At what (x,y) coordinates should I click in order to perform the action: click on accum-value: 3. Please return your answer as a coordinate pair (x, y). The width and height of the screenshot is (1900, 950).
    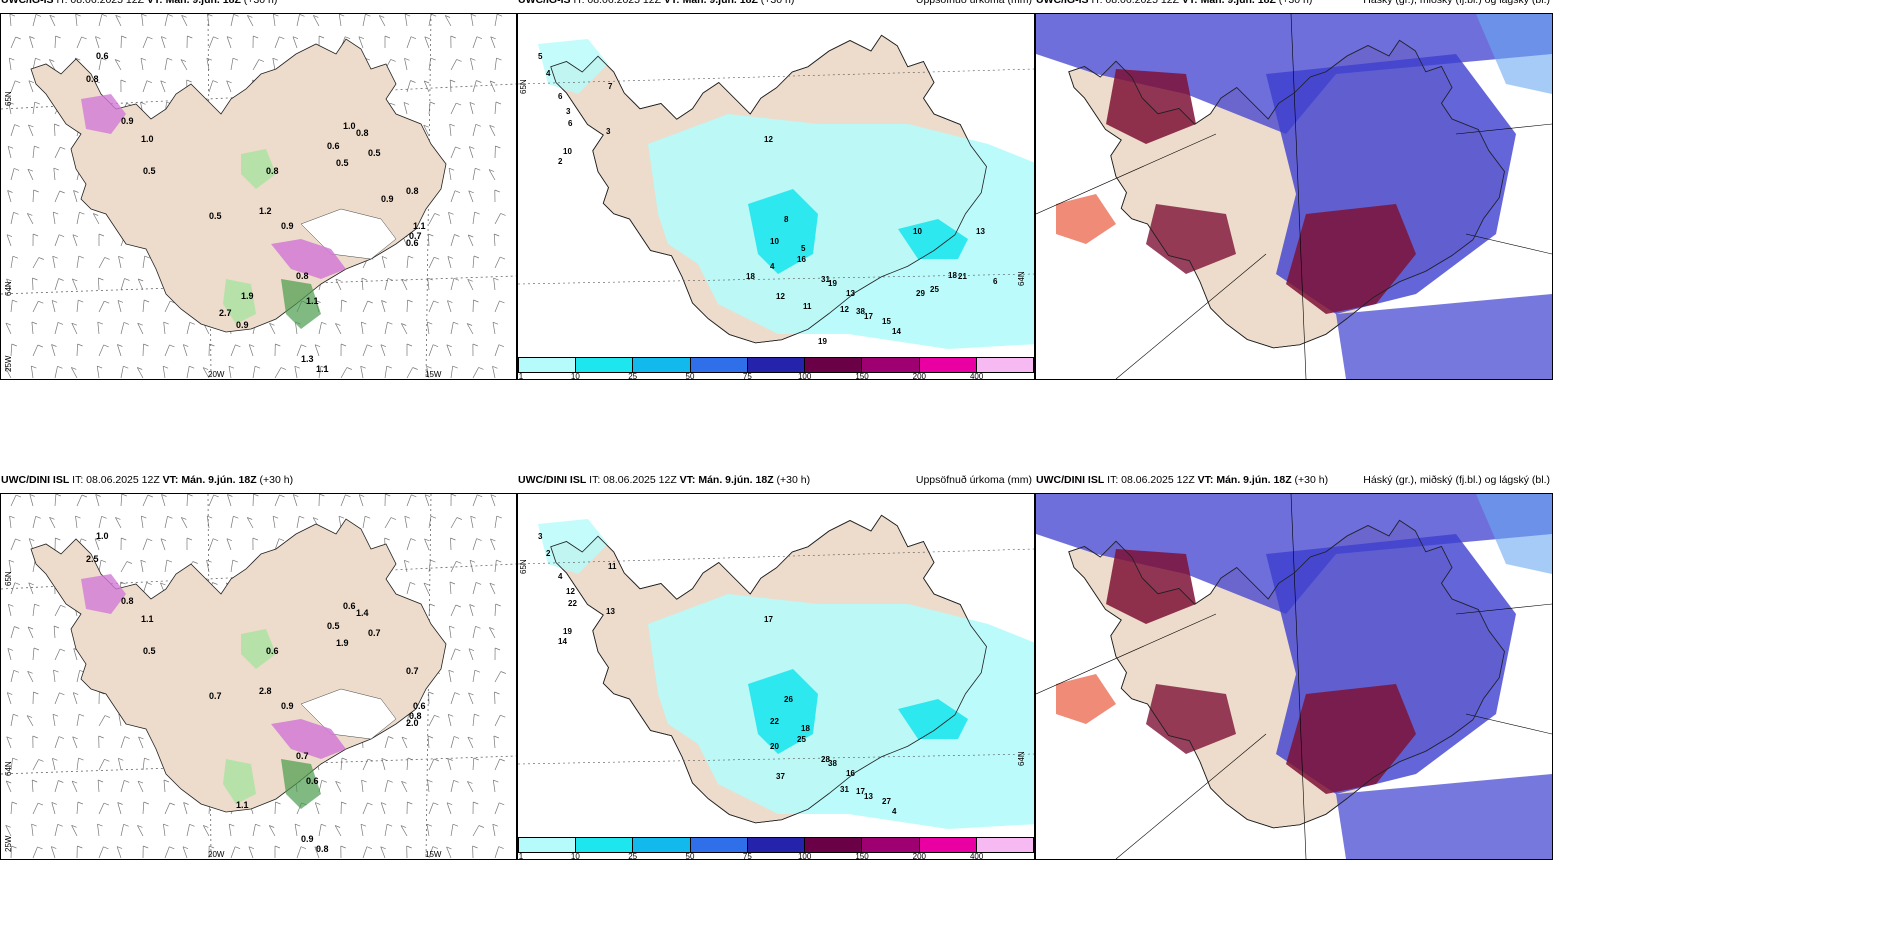
    Looking at the image, I should click on (608, 131).